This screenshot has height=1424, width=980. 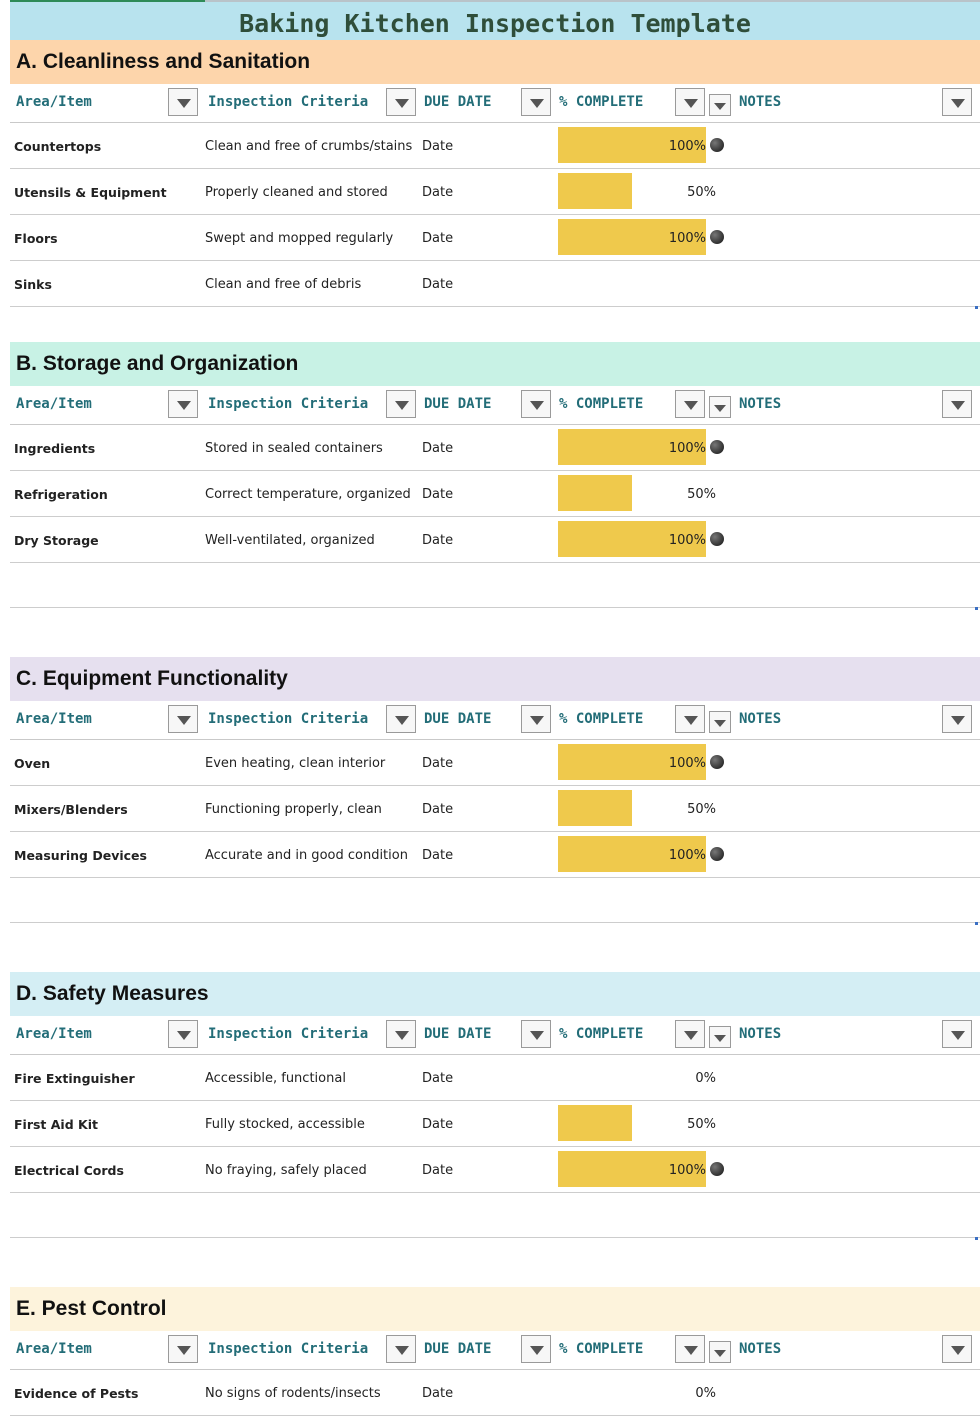 What do you see at coordinates (293, 809) in the screenshot?
I see `criteria-cell: Functioning properly, clean` at bounding box center [293, 809].